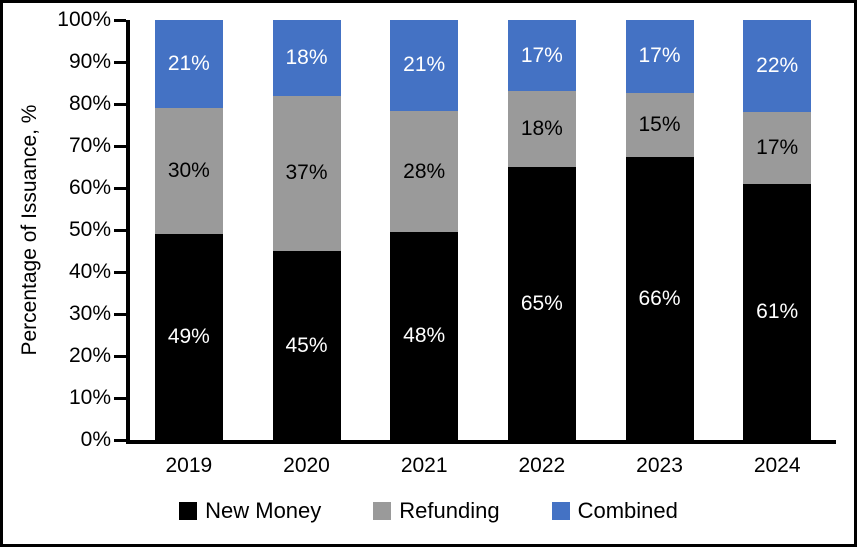 Image resolution: width=857 pixels, height=547 pixels. I want to click on legend-label: Combined, so click(627, 510).